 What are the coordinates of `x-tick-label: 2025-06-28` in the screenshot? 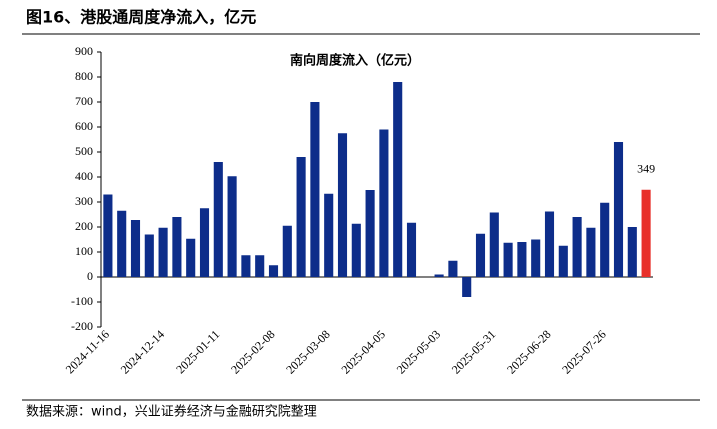 It's located at (528, 351).